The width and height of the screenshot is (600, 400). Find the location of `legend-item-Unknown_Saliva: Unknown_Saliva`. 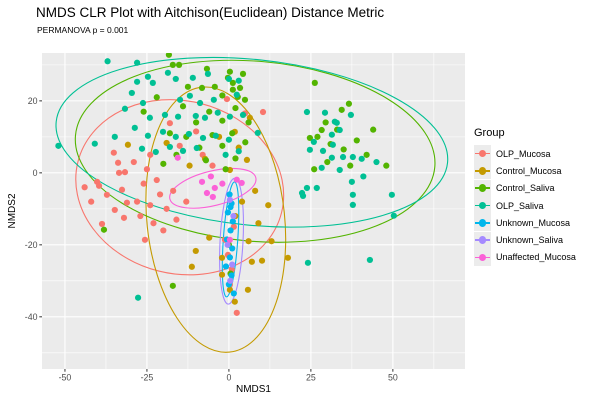

legend-item-Unknown_Saliva: Unknown_Saliva is located at coordinates (525, 240).